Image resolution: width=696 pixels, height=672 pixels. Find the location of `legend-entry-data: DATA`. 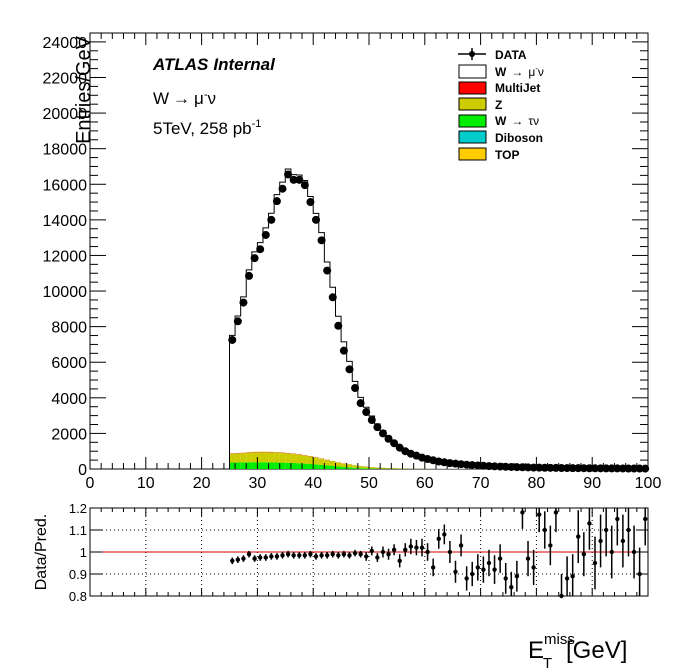

legend-entry-data: DATA is located at coordinates (492, 55).